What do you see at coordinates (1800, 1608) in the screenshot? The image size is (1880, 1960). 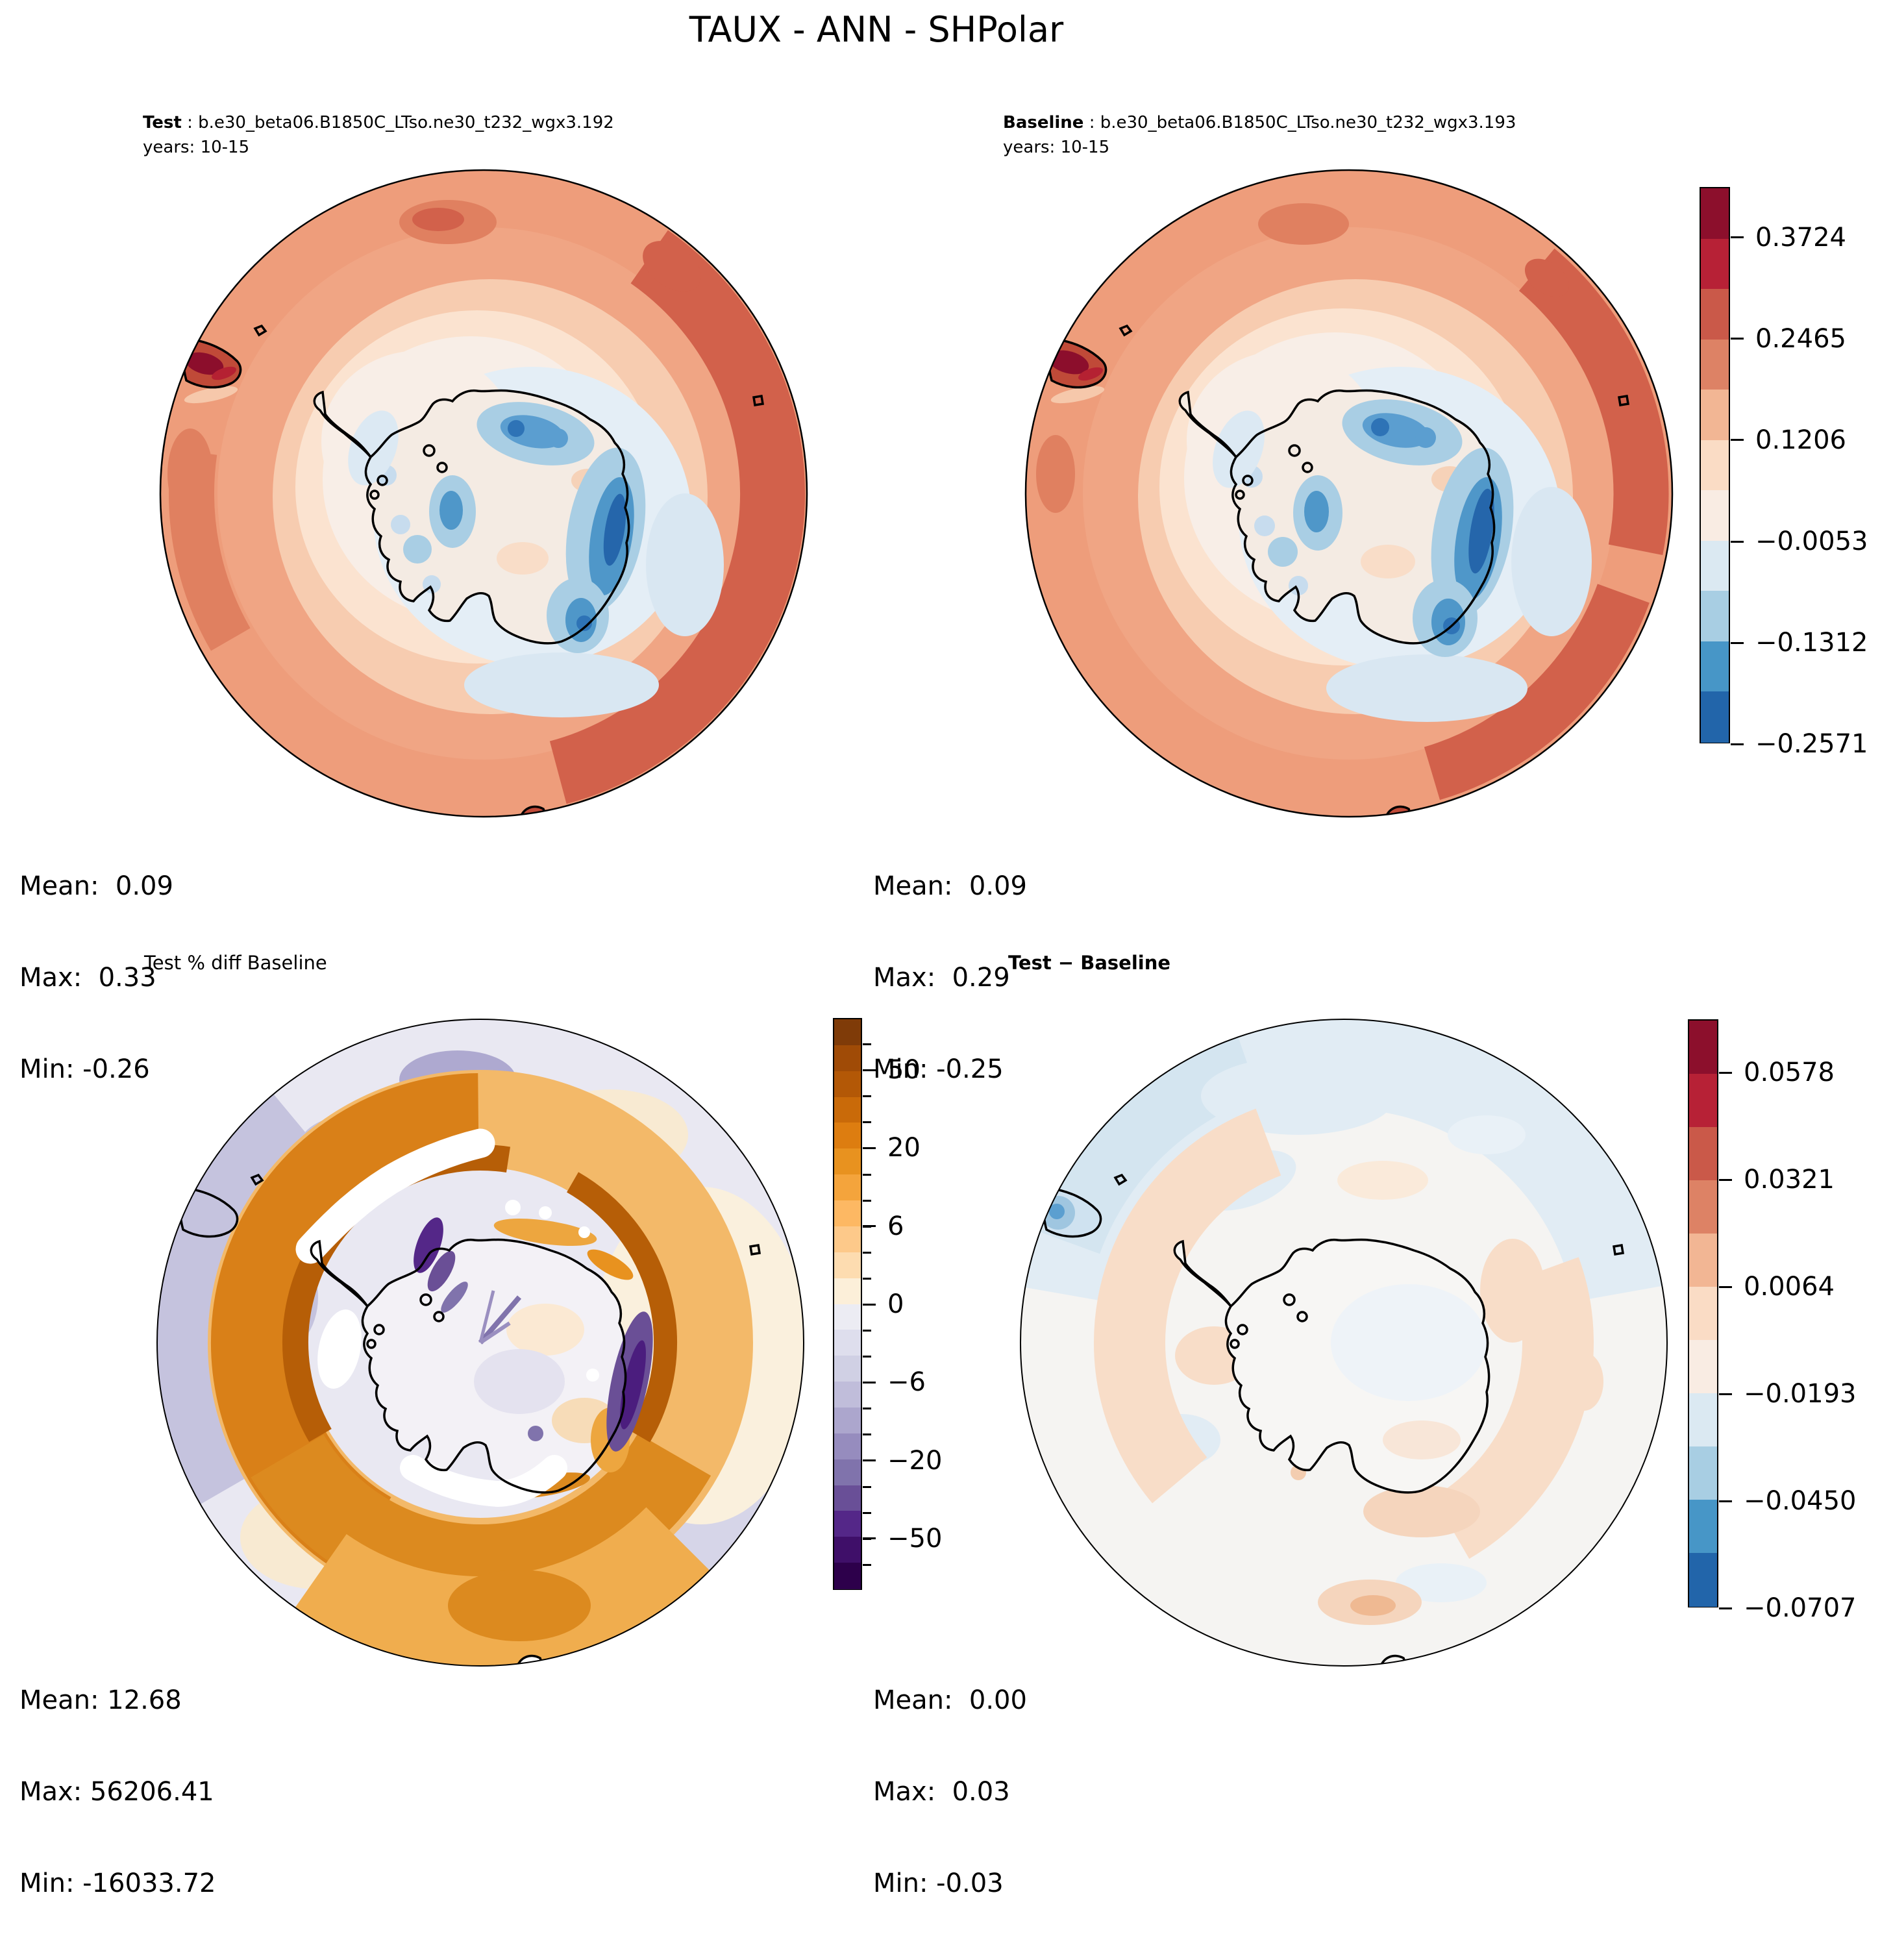 I see `colorbar-tick-label: −0.0707` at bounding box center [1800, 1608].